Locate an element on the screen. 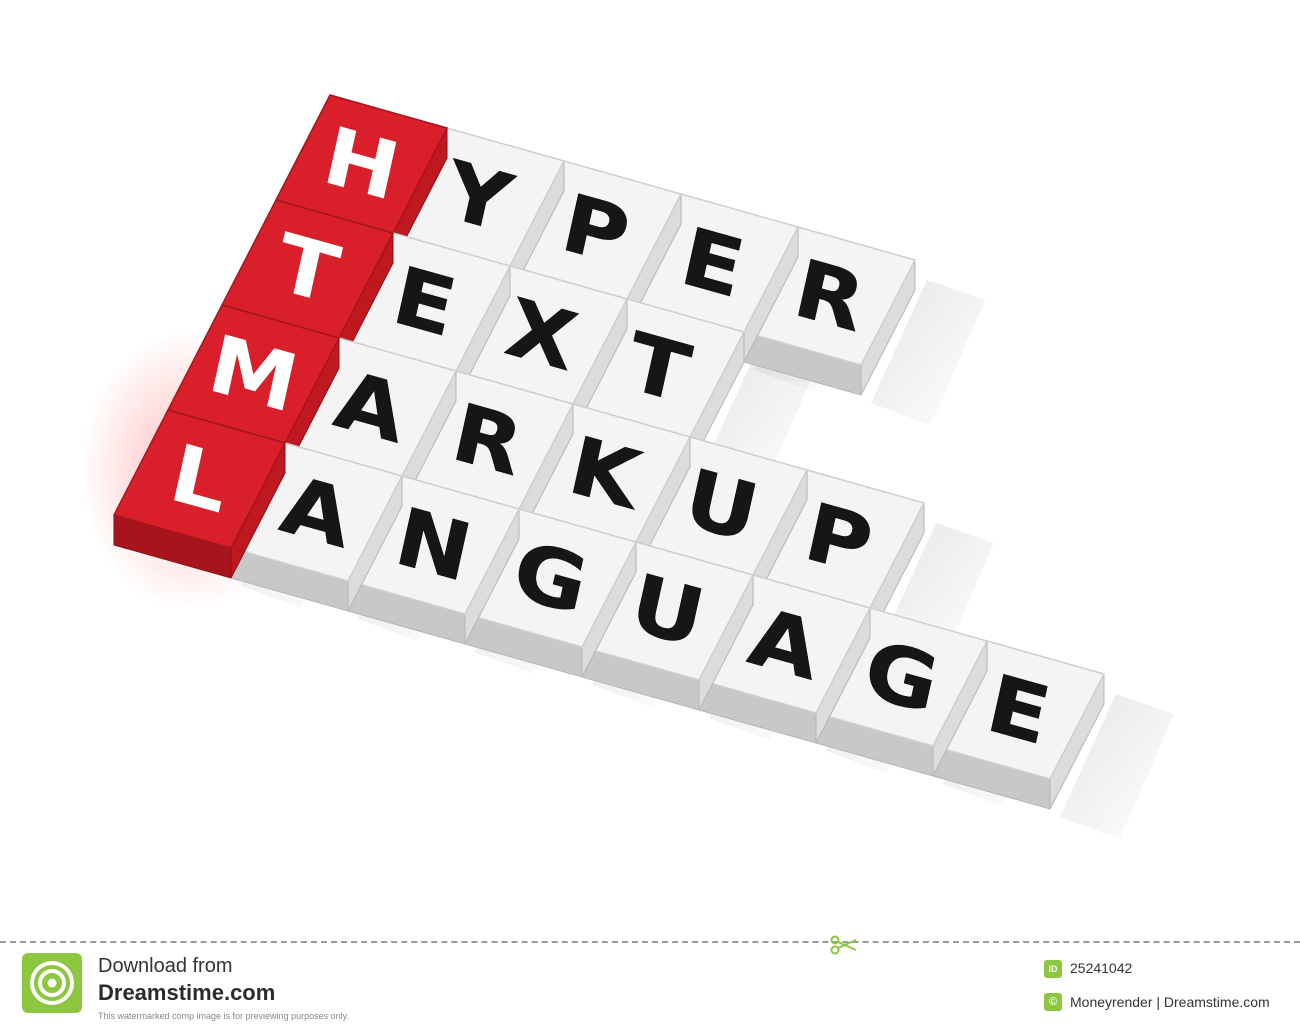 This screenshot has width=1300, height=1033. copyright-badge: © is located at coordinates (1053, 1002).